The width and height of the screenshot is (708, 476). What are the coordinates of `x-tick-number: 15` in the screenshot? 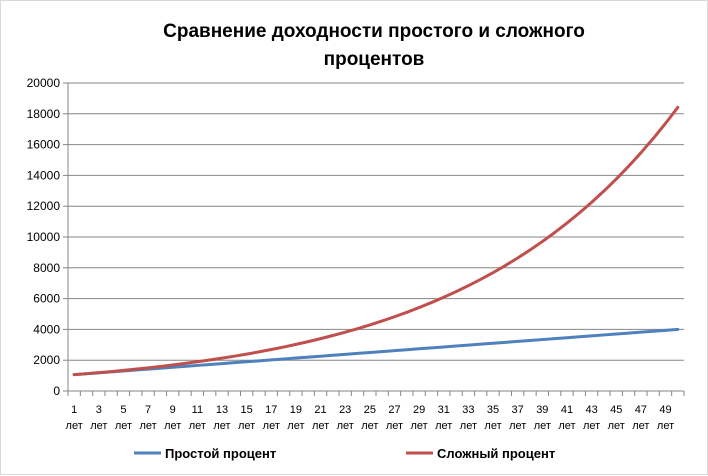 It's located at (247, 410).